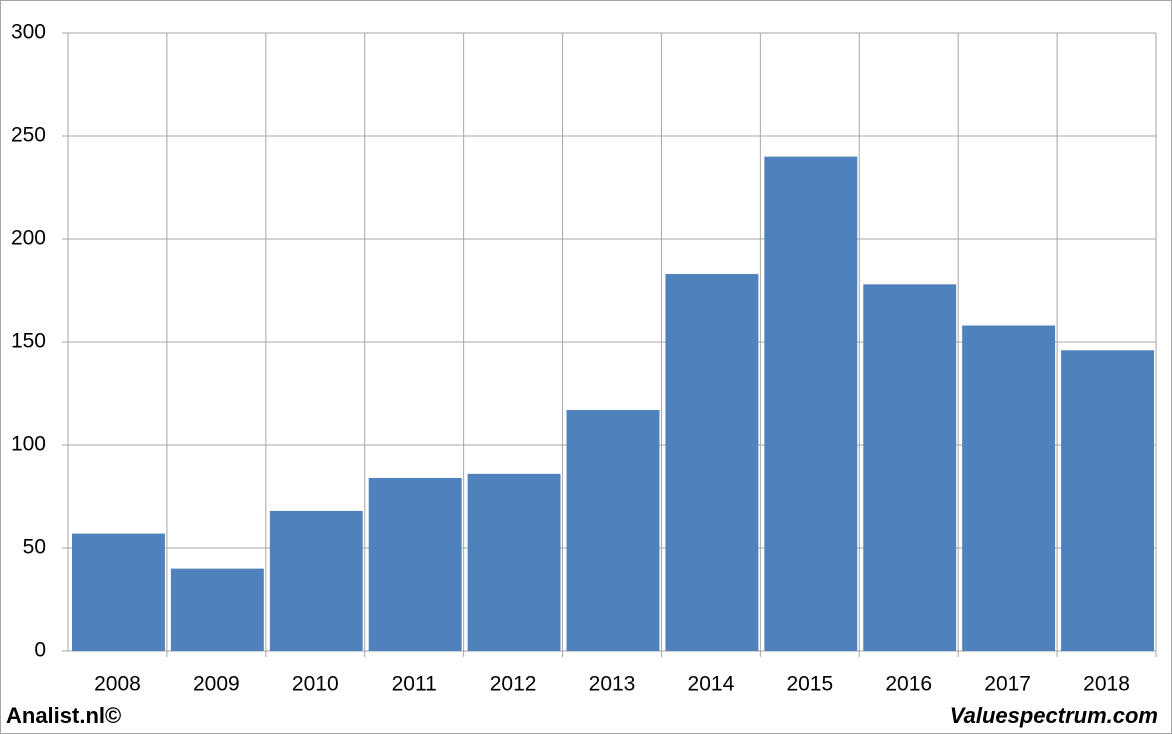 This screenshot has width=1172, height=734. What do you see at coordinates (1007, 684) in the screenshot?
I see `x-tick-label: 2017` at bounding box center [1007, 684].